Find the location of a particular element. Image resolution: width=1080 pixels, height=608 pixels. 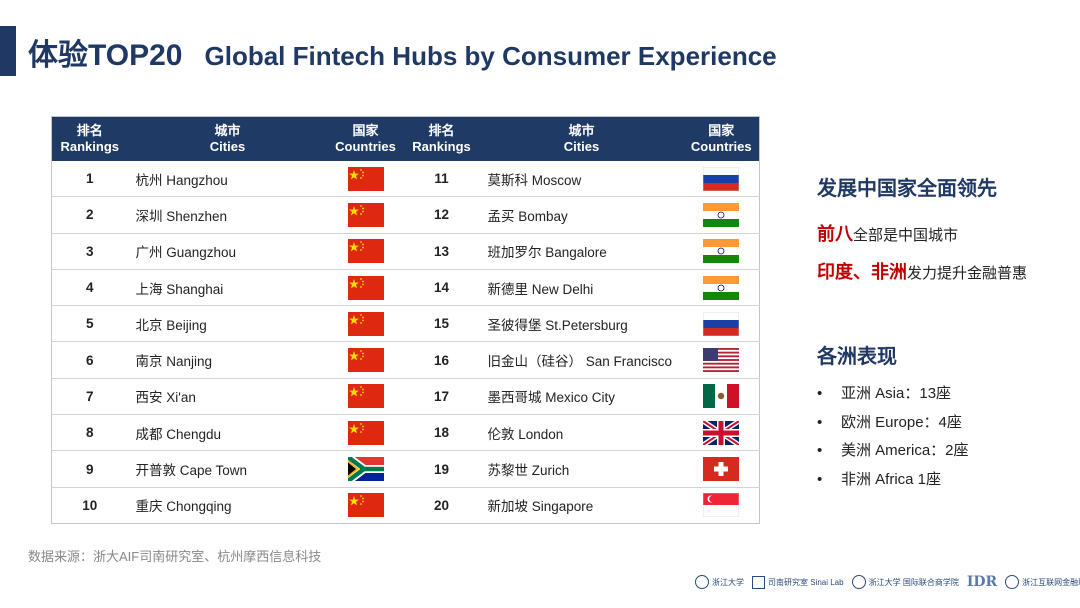

city-name: 苏黎世 Zurich is located at coordinates (581, 469).